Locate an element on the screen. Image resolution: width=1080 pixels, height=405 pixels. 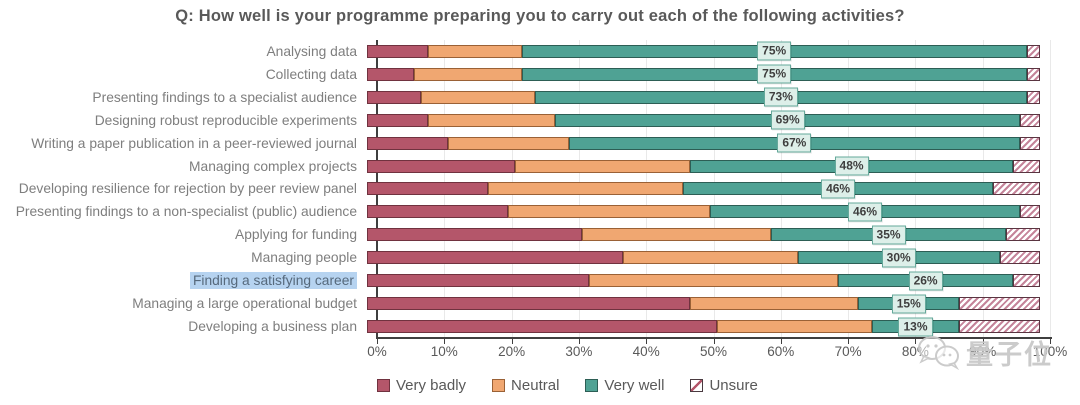
bar-row: Developing a business plan 13% is located at coordinates (540, 326).